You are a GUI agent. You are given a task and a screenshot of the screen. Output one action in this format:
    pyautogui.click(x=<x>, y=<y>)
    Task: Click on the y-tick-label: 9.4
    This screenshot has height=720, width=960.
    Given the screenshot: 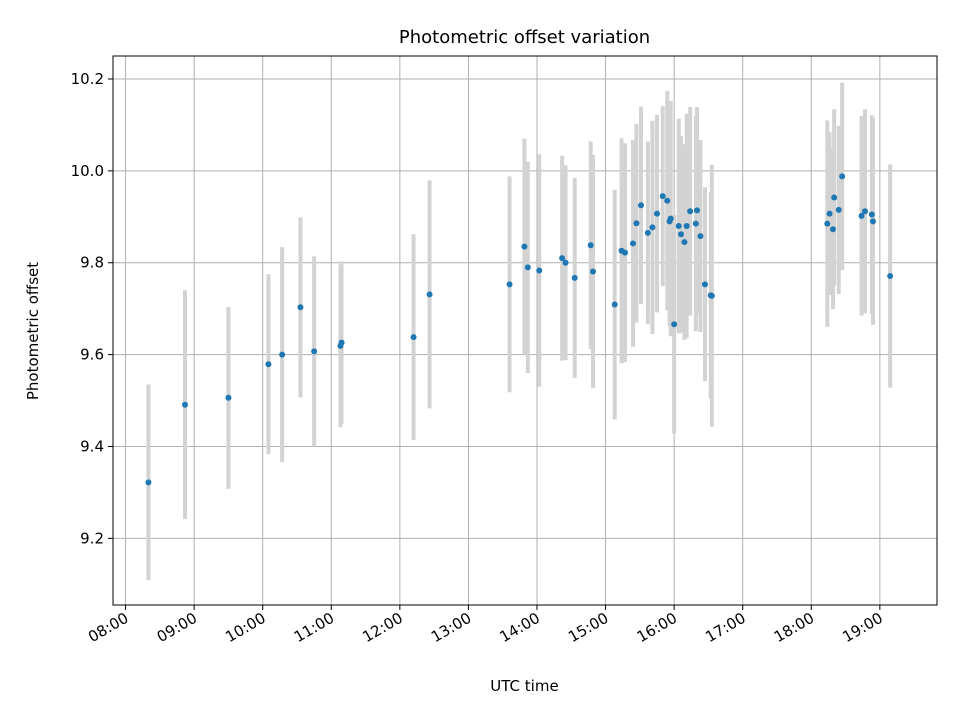 What is the action you would take?
    pyautogui.click(x=92, y=447)
    